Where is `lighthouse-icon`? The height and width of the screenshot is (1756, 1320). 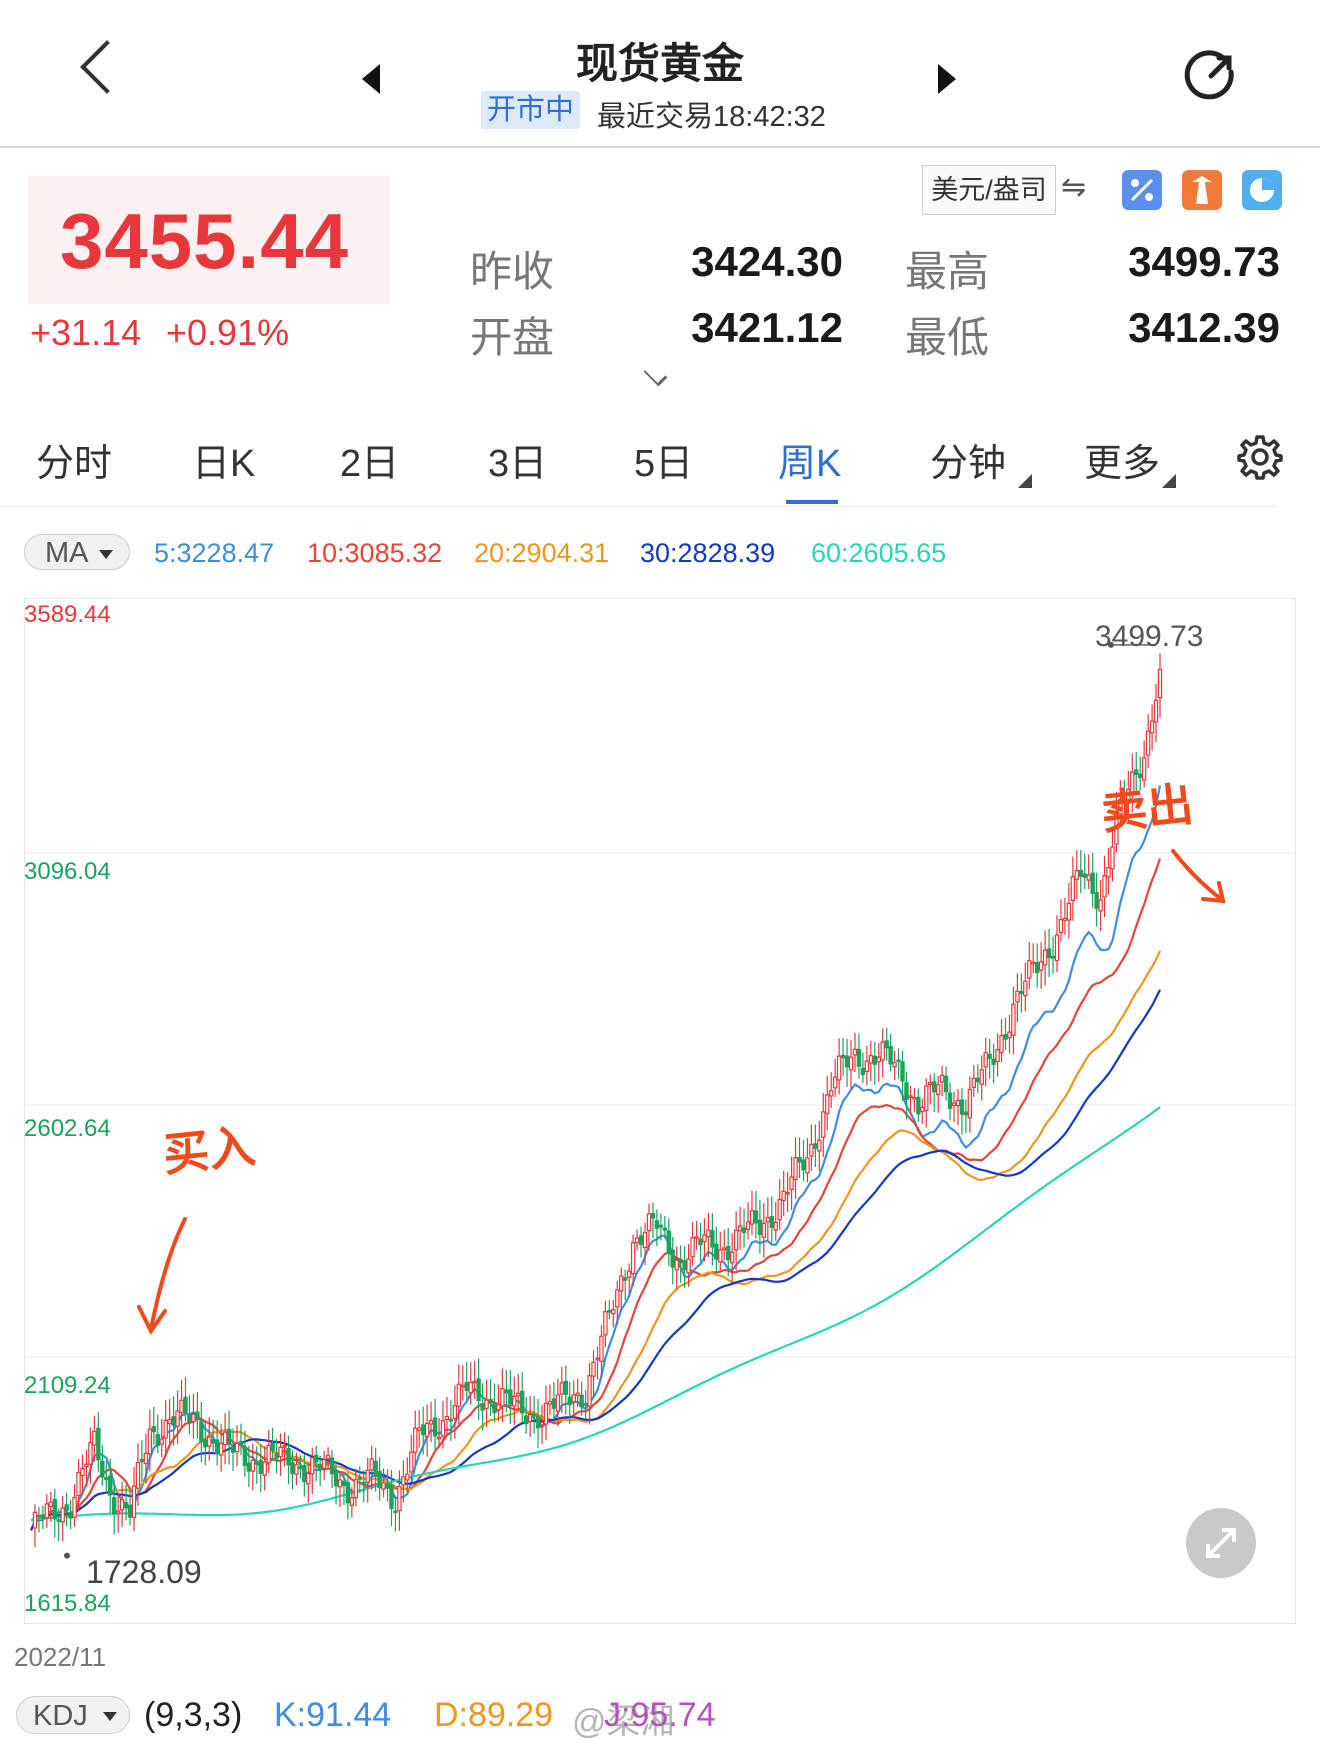
lighthouse-icon is located at coordinates (1202, 190).